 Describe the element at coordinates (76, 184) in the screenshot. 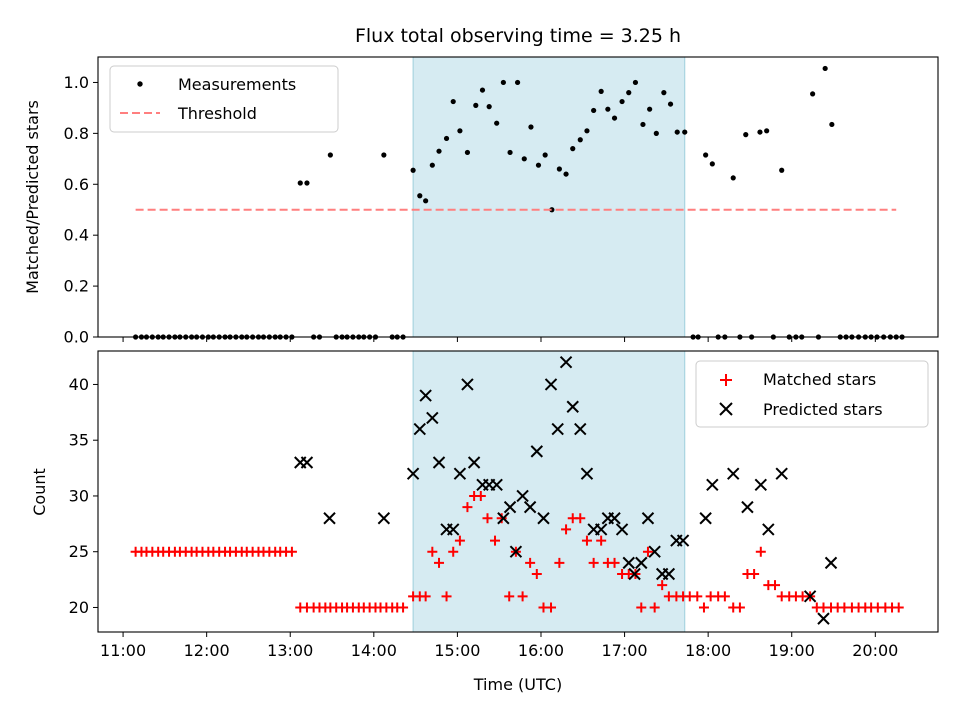

I see `top-ytick-label-3: 0.6` at that location.